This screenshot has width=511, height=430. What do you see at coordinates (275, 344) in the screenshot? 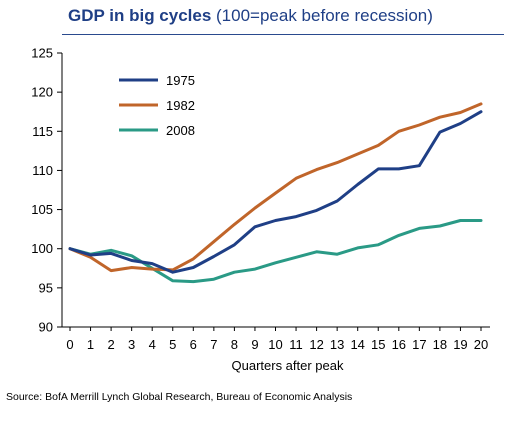
I see `x-tick-label: 10` at bounding box center [275, 344].